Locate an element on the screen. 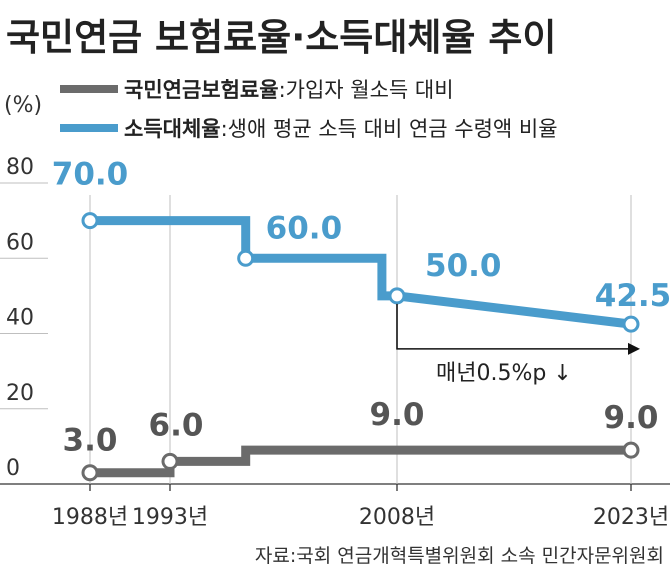  y-tick-label-40: 40 is located at coordinates (20, 318).